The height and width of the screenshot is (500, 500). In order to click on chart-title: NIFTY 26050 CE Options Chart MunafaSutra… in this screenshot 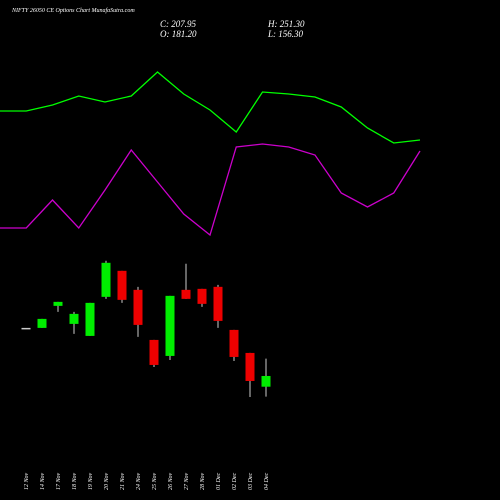, I will do `click(73, 10)`.